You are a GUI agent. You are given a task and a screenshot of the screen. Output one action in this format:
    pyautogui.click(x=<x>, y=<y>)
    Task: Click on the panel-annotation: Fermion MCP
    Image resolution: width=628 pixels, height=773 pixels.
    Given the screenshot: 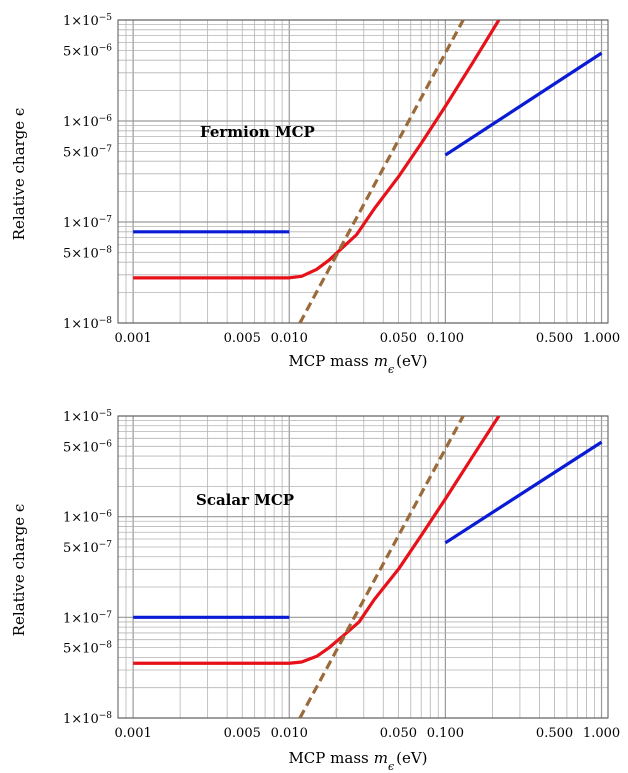 What is the action you would take?
    pyautogui.click(x=257, y=132)
    